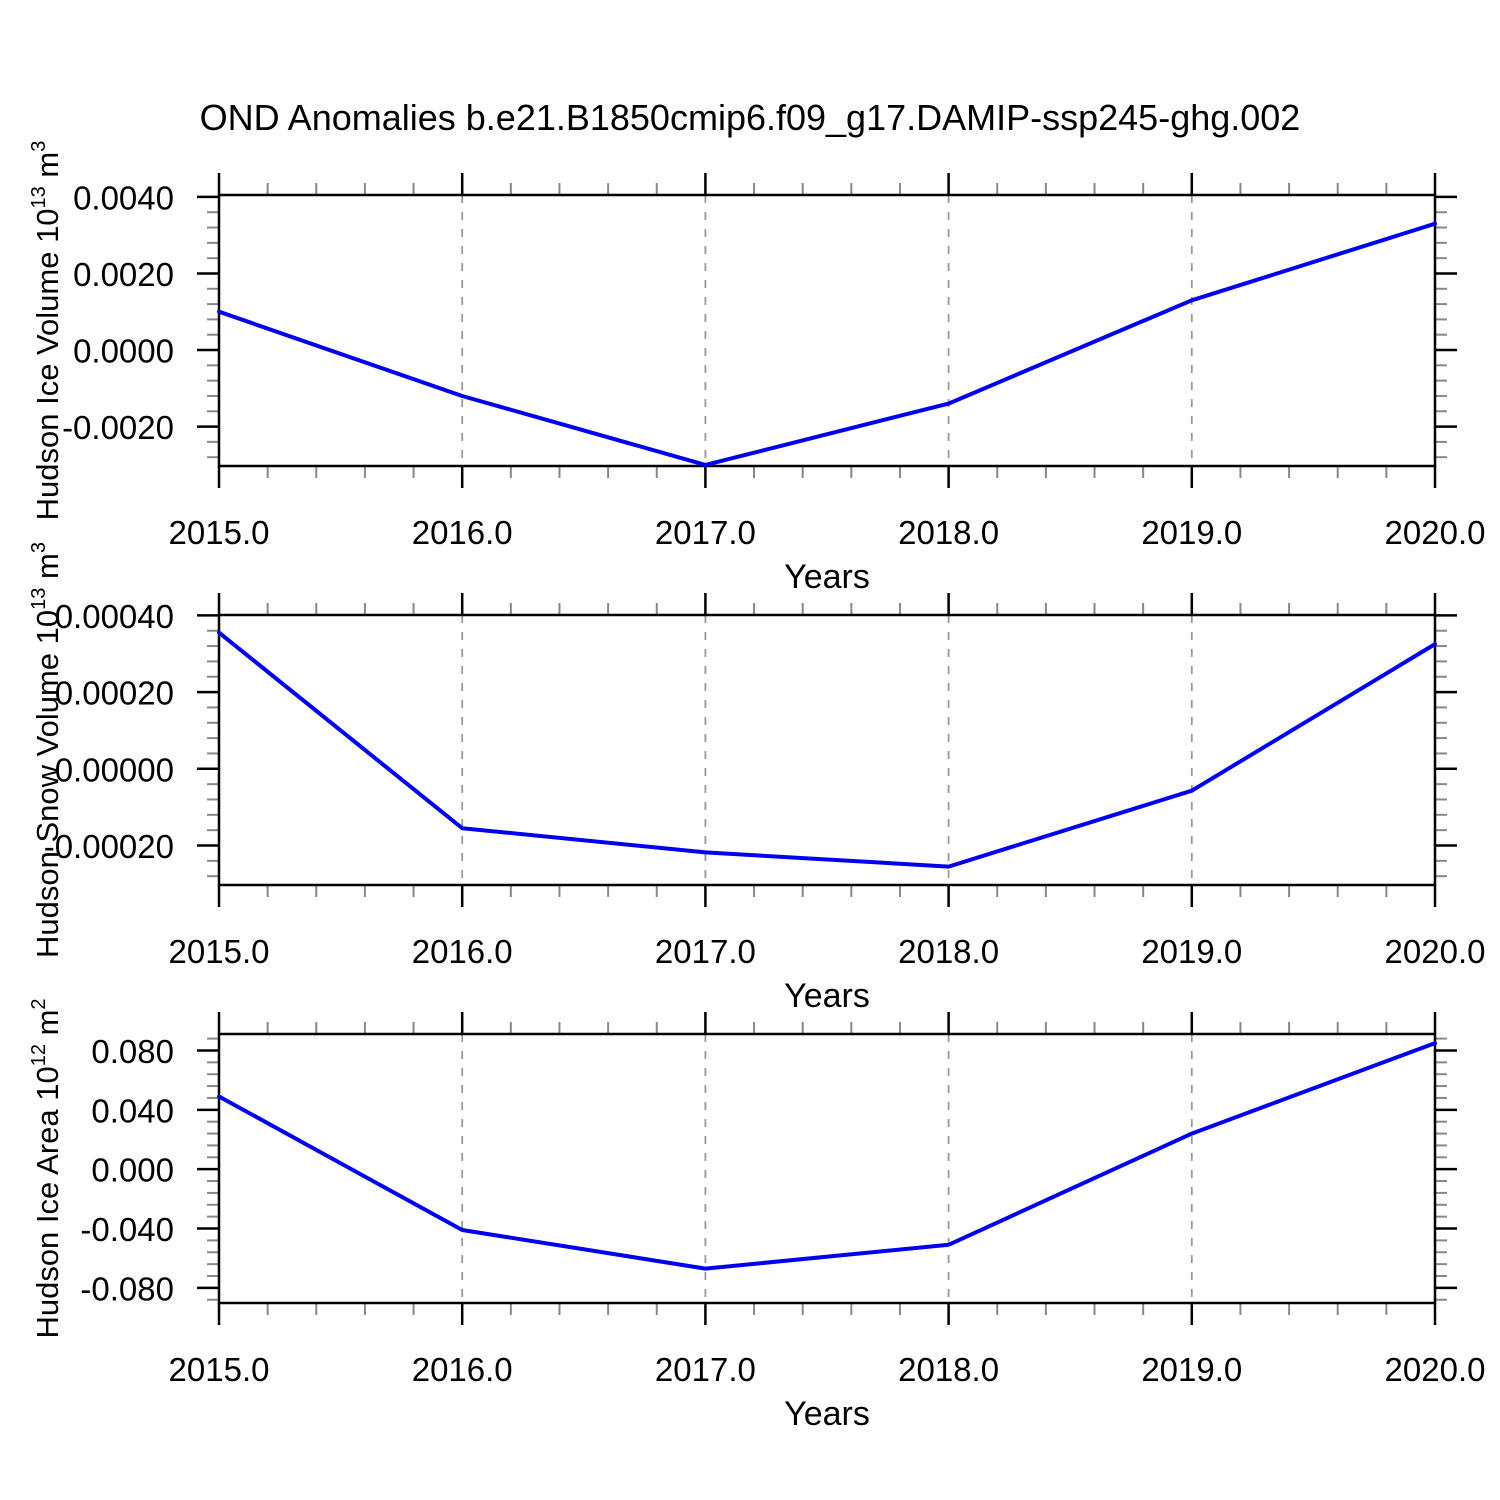  I want to click on y-axis-title-text: Hudson Ice Area 10, so click(47, 1202).